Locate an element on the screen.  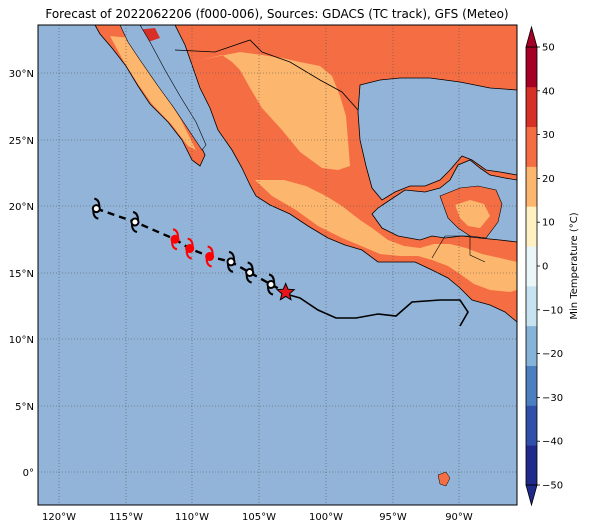
land-baja-warm is located at coordinates (153, 93).